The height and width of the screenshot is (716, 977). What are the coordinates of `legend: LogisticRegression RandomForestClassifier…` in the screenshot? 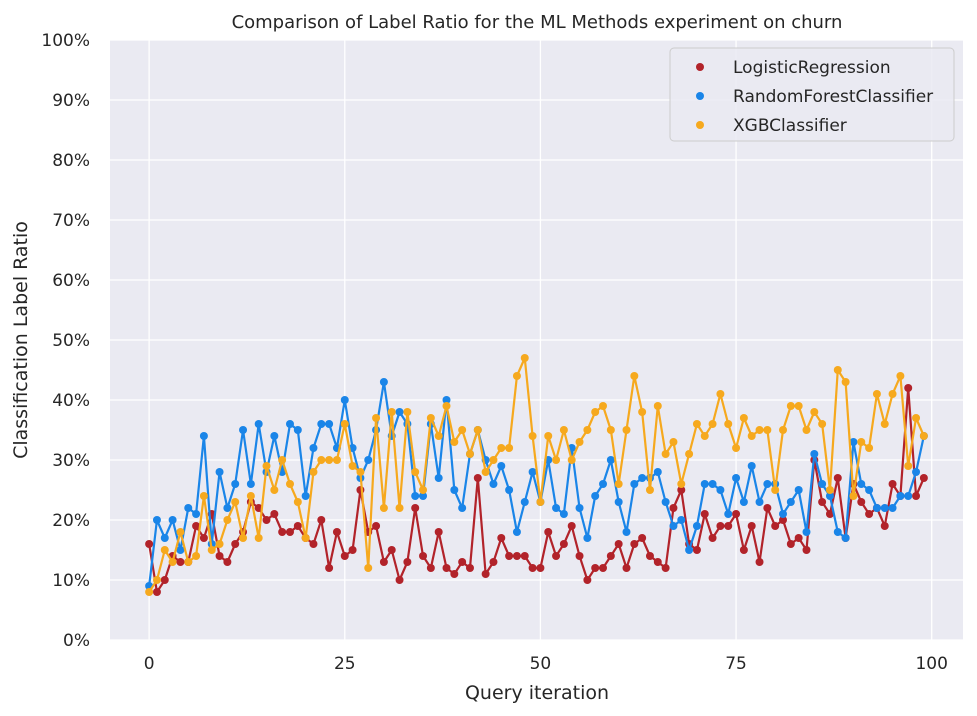 It's located at (812, 94).